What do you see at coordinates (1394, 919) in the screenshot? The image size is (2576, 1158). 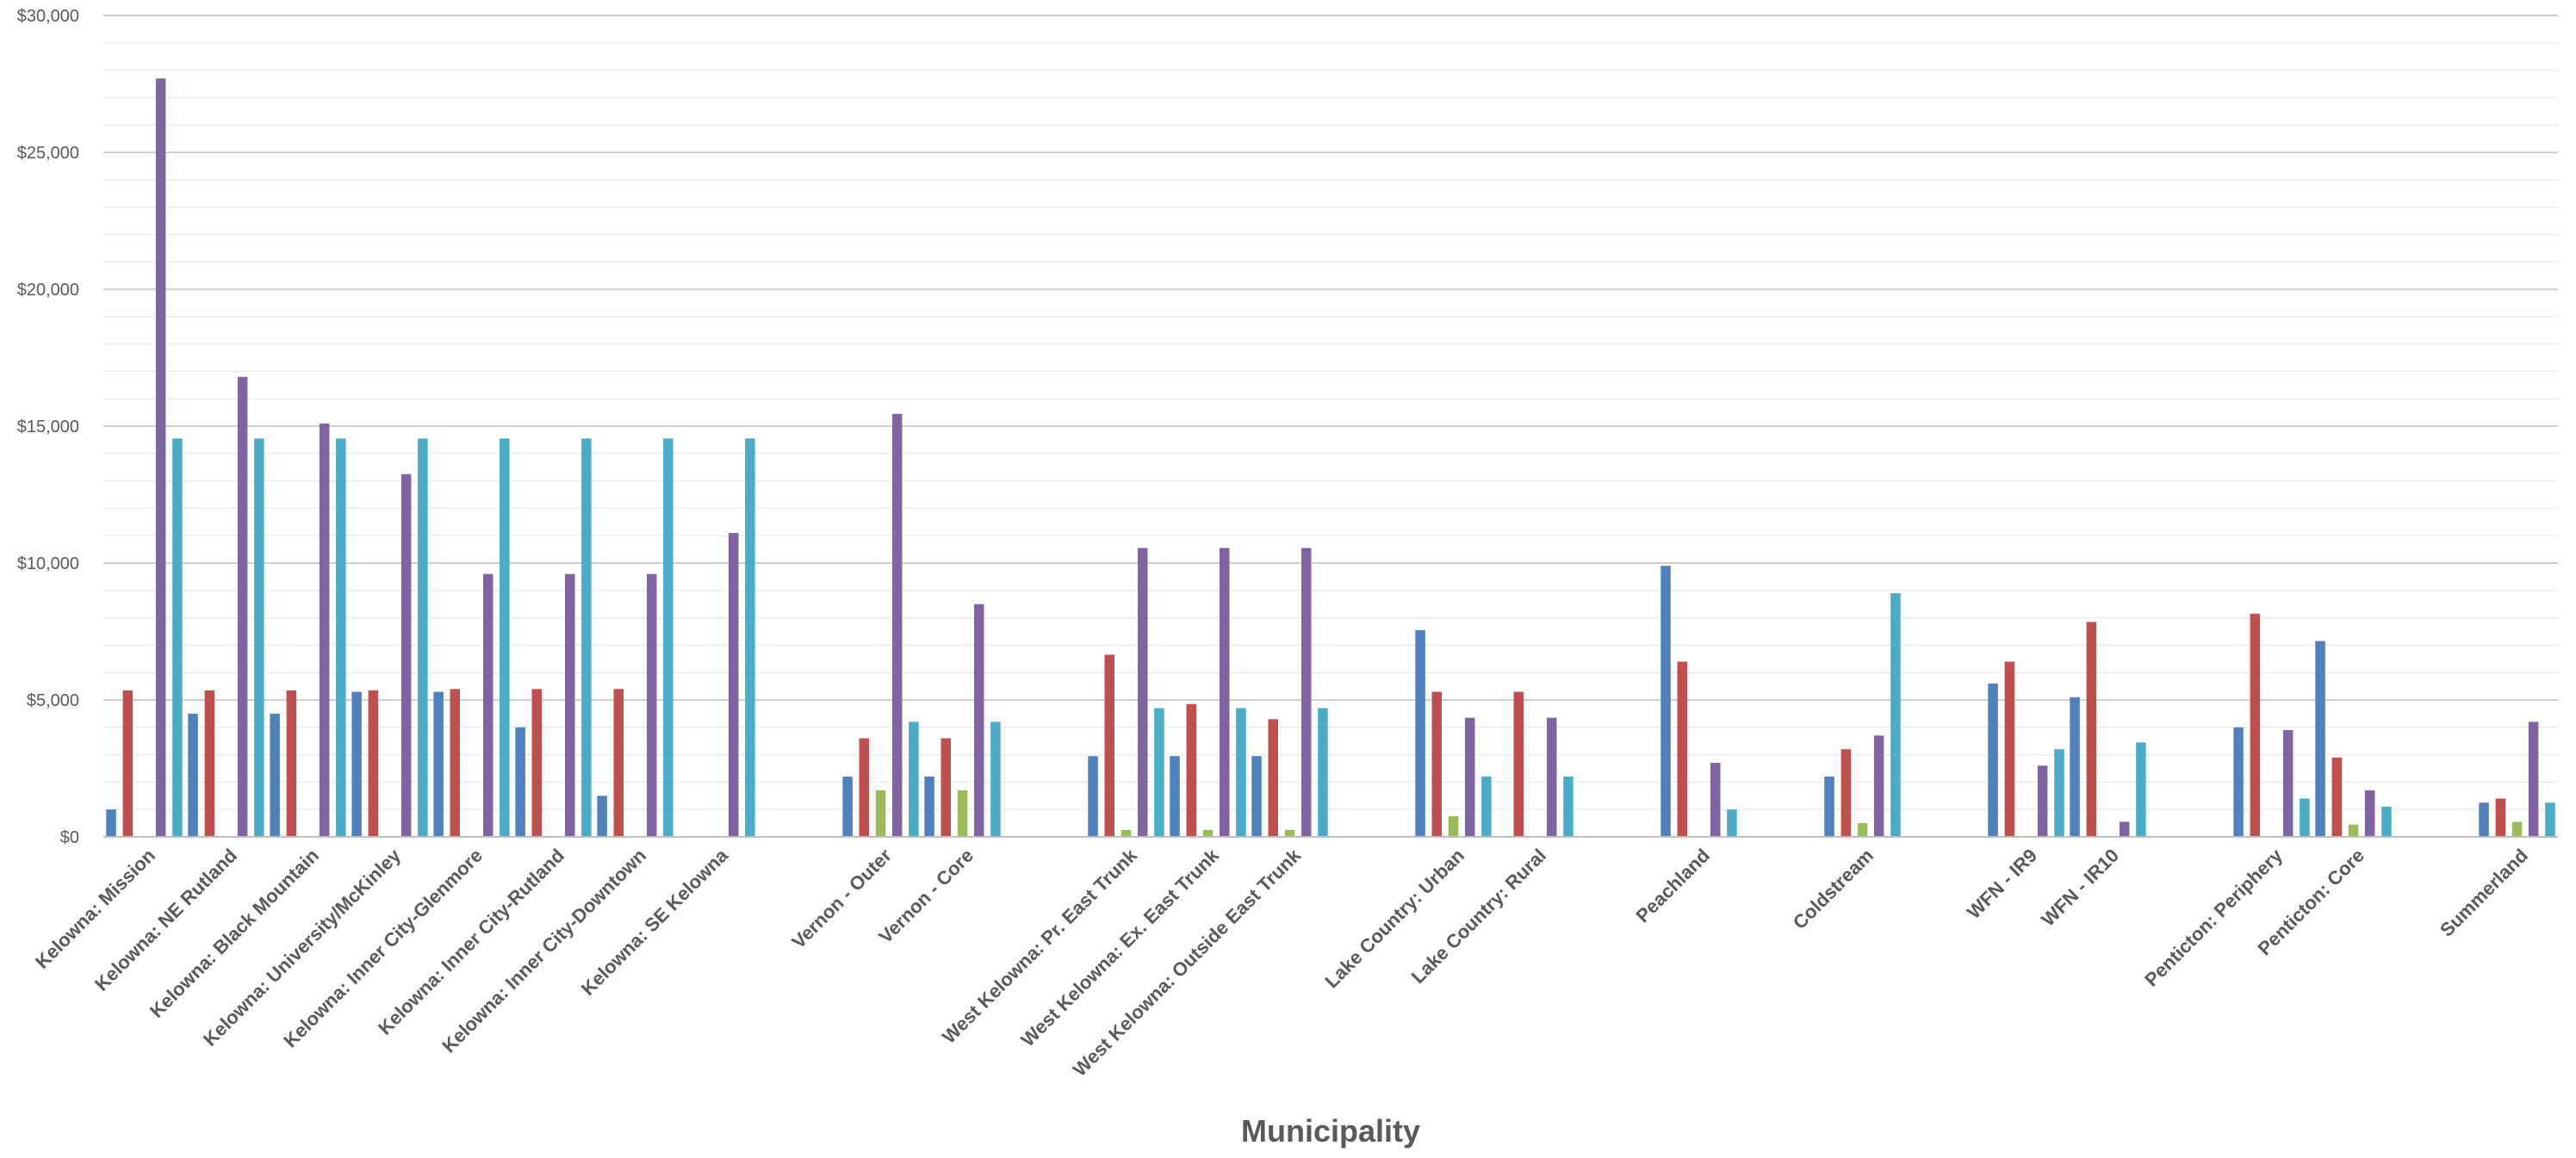 I see `x-tick-label: Lake Country: Urban` at bounding box center [1394, 919].